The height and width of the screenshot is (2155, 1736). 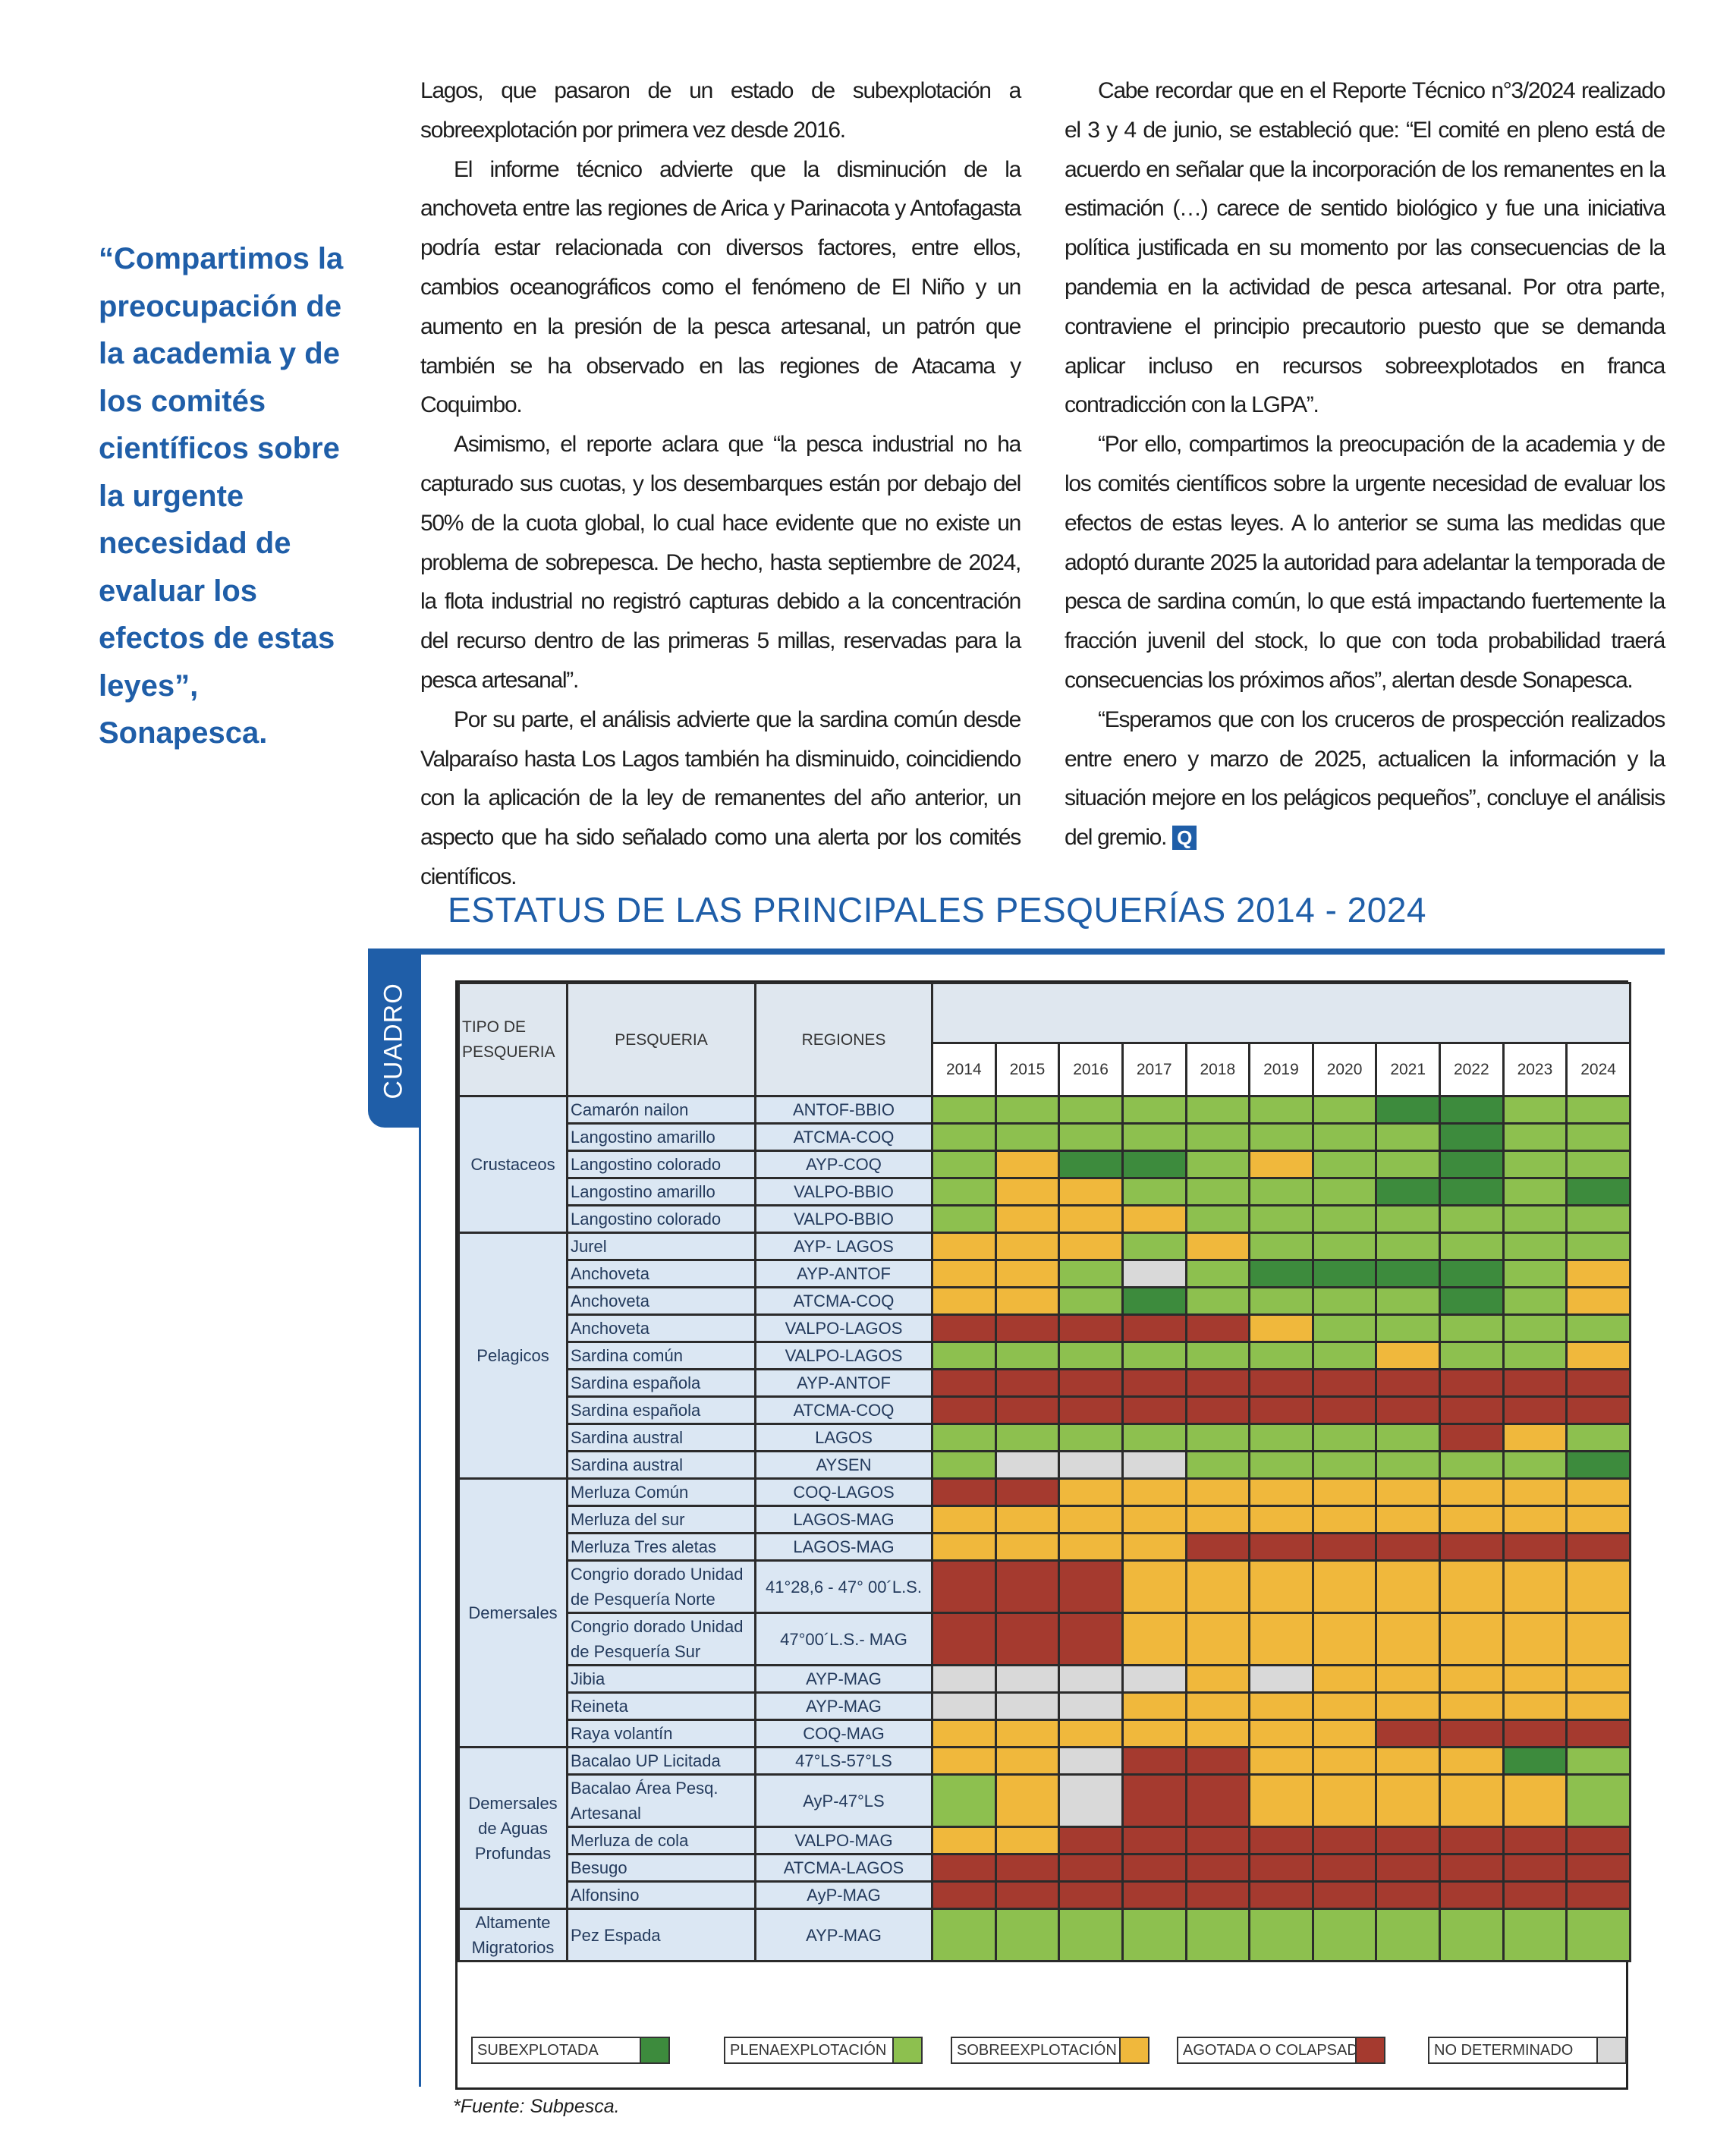 What do you see at coordinates (1027, 1069) in the screenshot?
I see `year-header: 2015` at bounding box center [1027, 1069].